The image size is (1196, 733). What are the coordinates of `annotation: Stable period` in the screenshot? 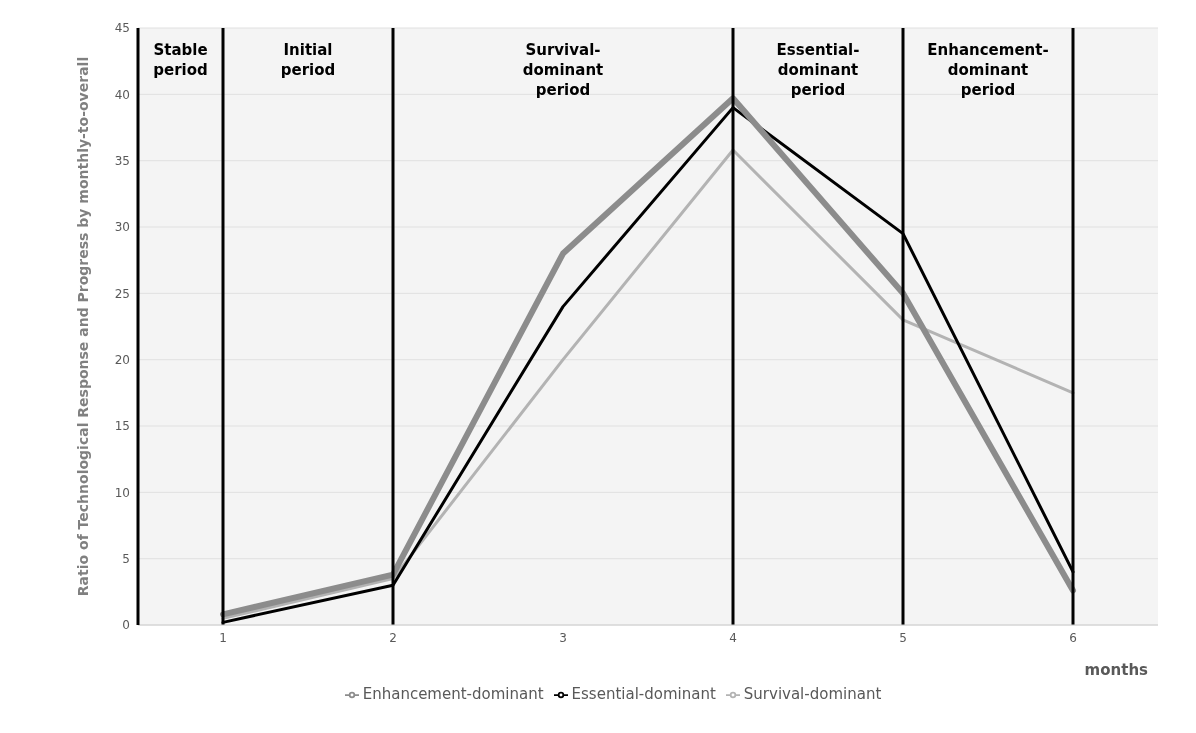 It's located at (180, 59).